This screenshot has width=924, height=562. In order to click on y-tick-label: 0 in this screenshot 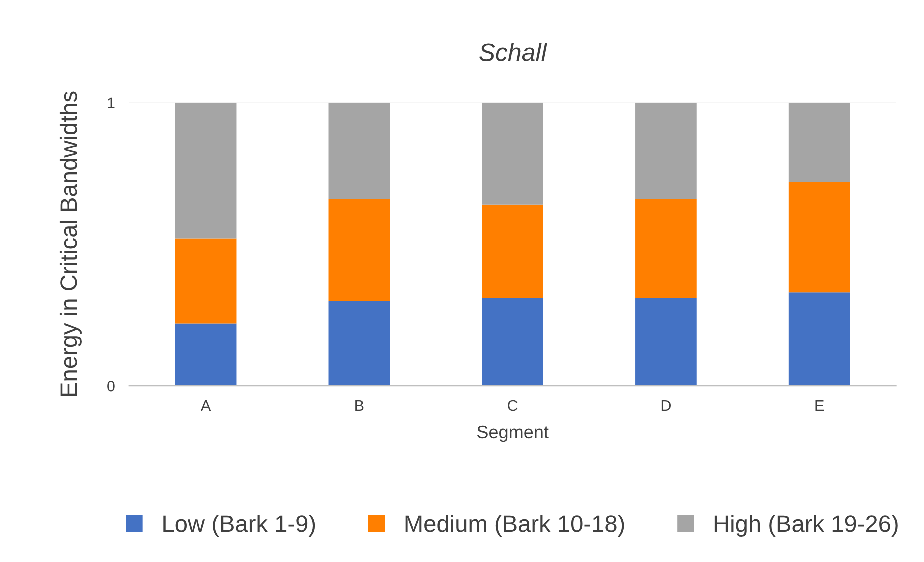, I will do `click(111, 386)`.